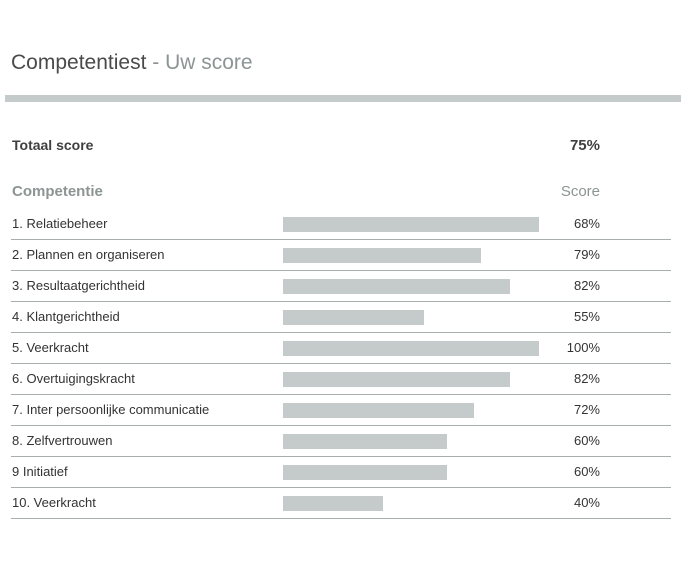 This screenshot has width=685, height=579. I want to click on total-score-value: 75%, so click(584, 145).